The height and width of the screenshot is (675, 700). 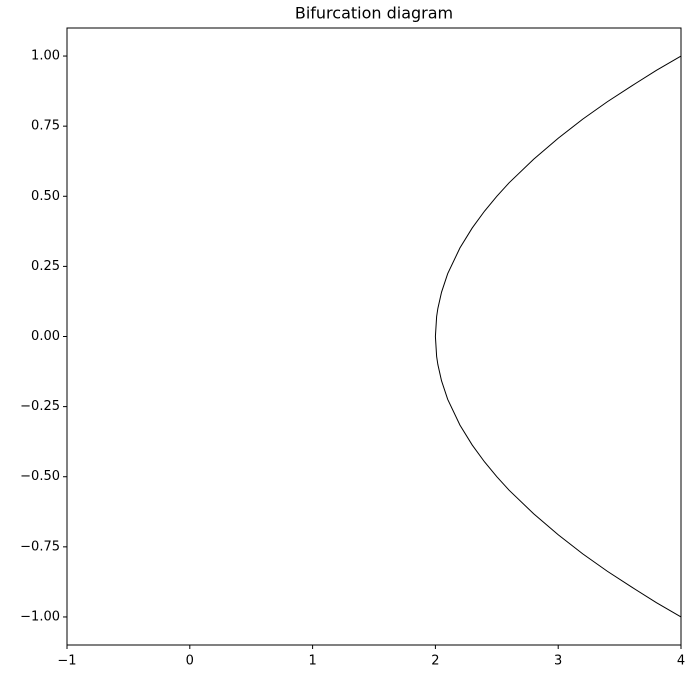 What do you see at coordinates (40, 616) in the screenshot?
I see `y-tick-label: −1.00` at bounding box center [40, 616].